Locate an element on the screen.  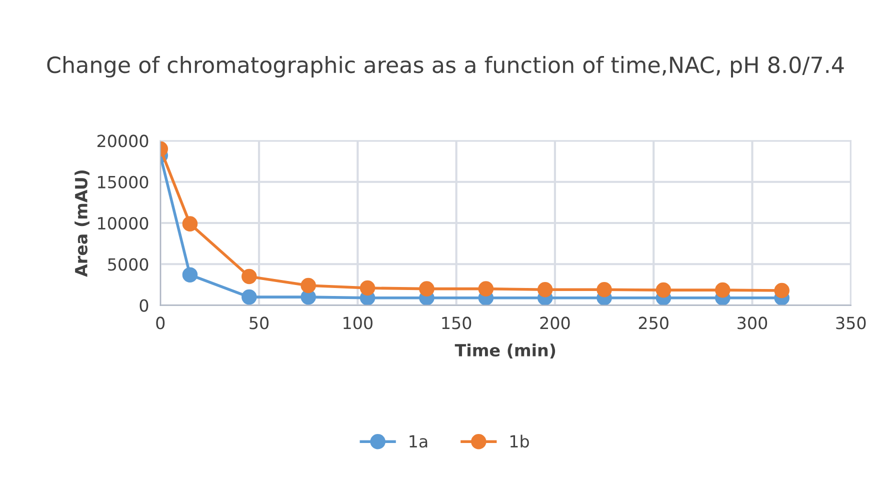
y-tick-label: 15000 is located at coordinates (123, 182).